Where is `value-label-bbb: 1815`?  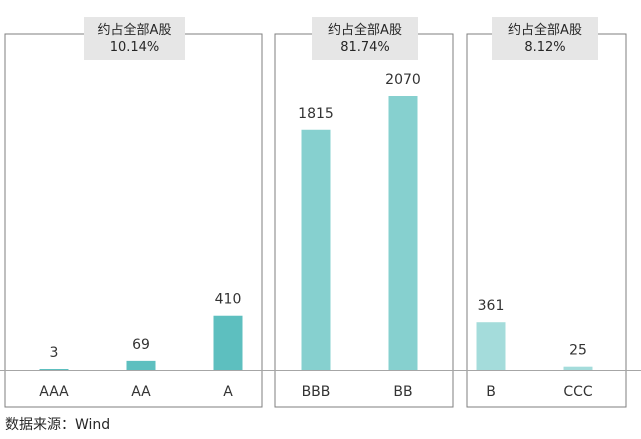
value-label-bbb: 1815 is located at coordinates (316, 114).